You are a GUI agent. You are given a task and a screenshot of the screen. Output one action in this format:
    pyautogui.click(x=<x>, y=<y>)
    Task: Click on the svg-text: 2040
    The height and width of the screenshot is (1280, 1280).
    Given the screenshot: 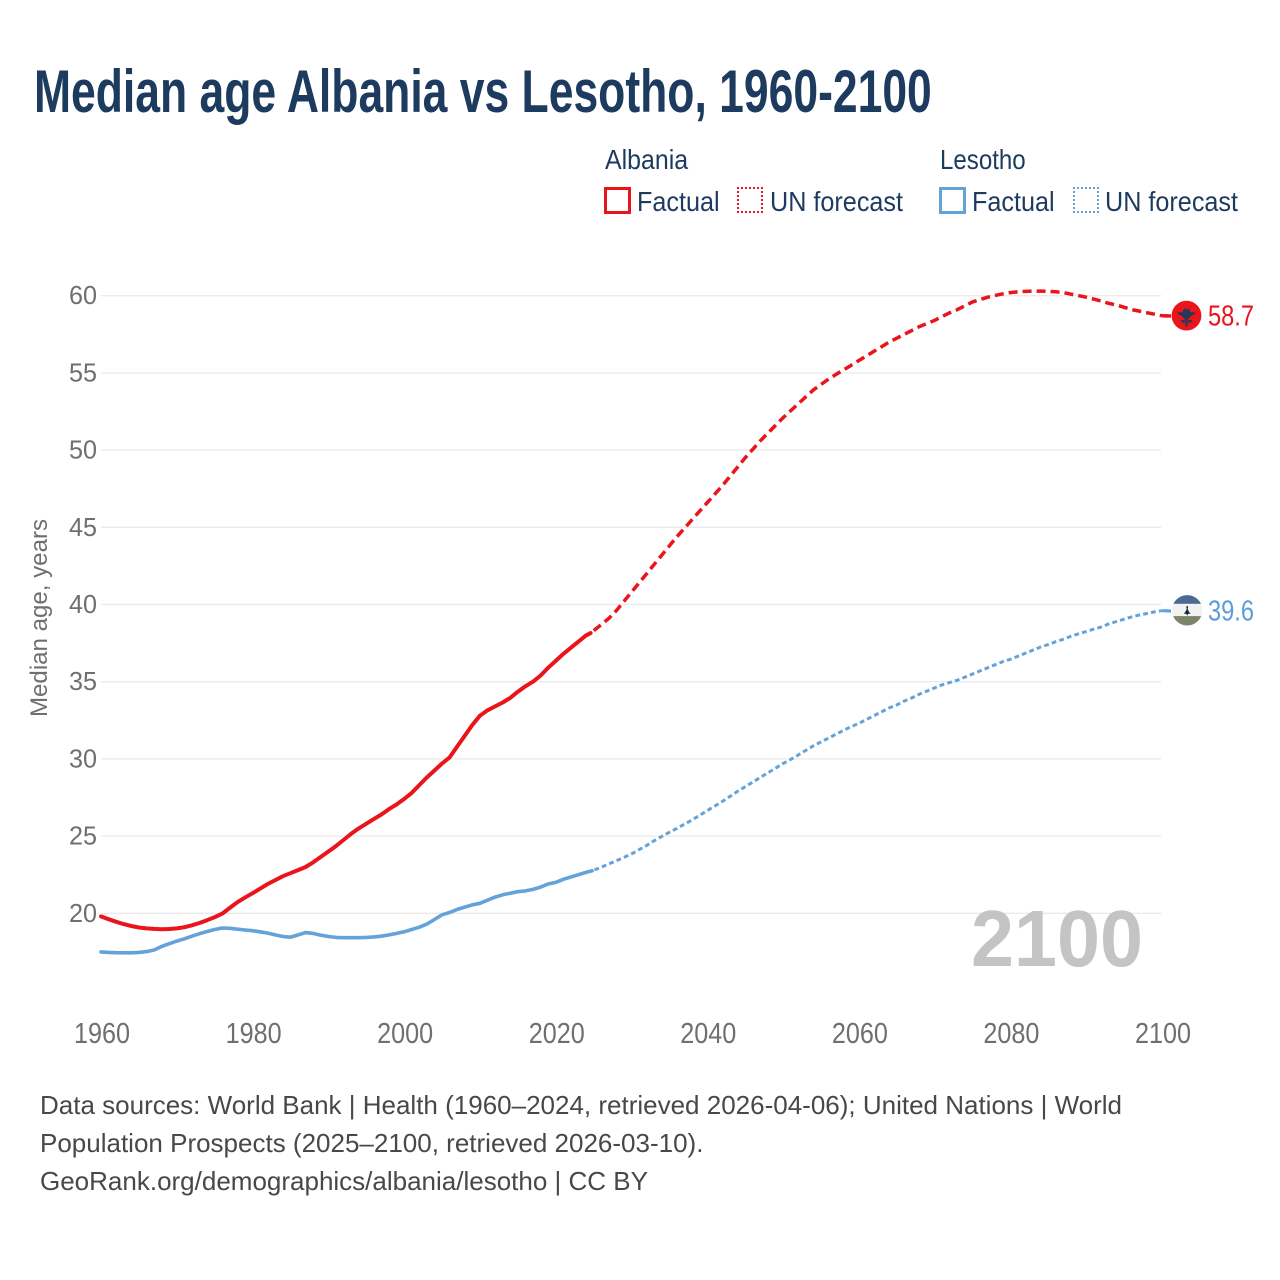 What is the action you would take?
    pyautogui.click(x=708, y=1034)
    